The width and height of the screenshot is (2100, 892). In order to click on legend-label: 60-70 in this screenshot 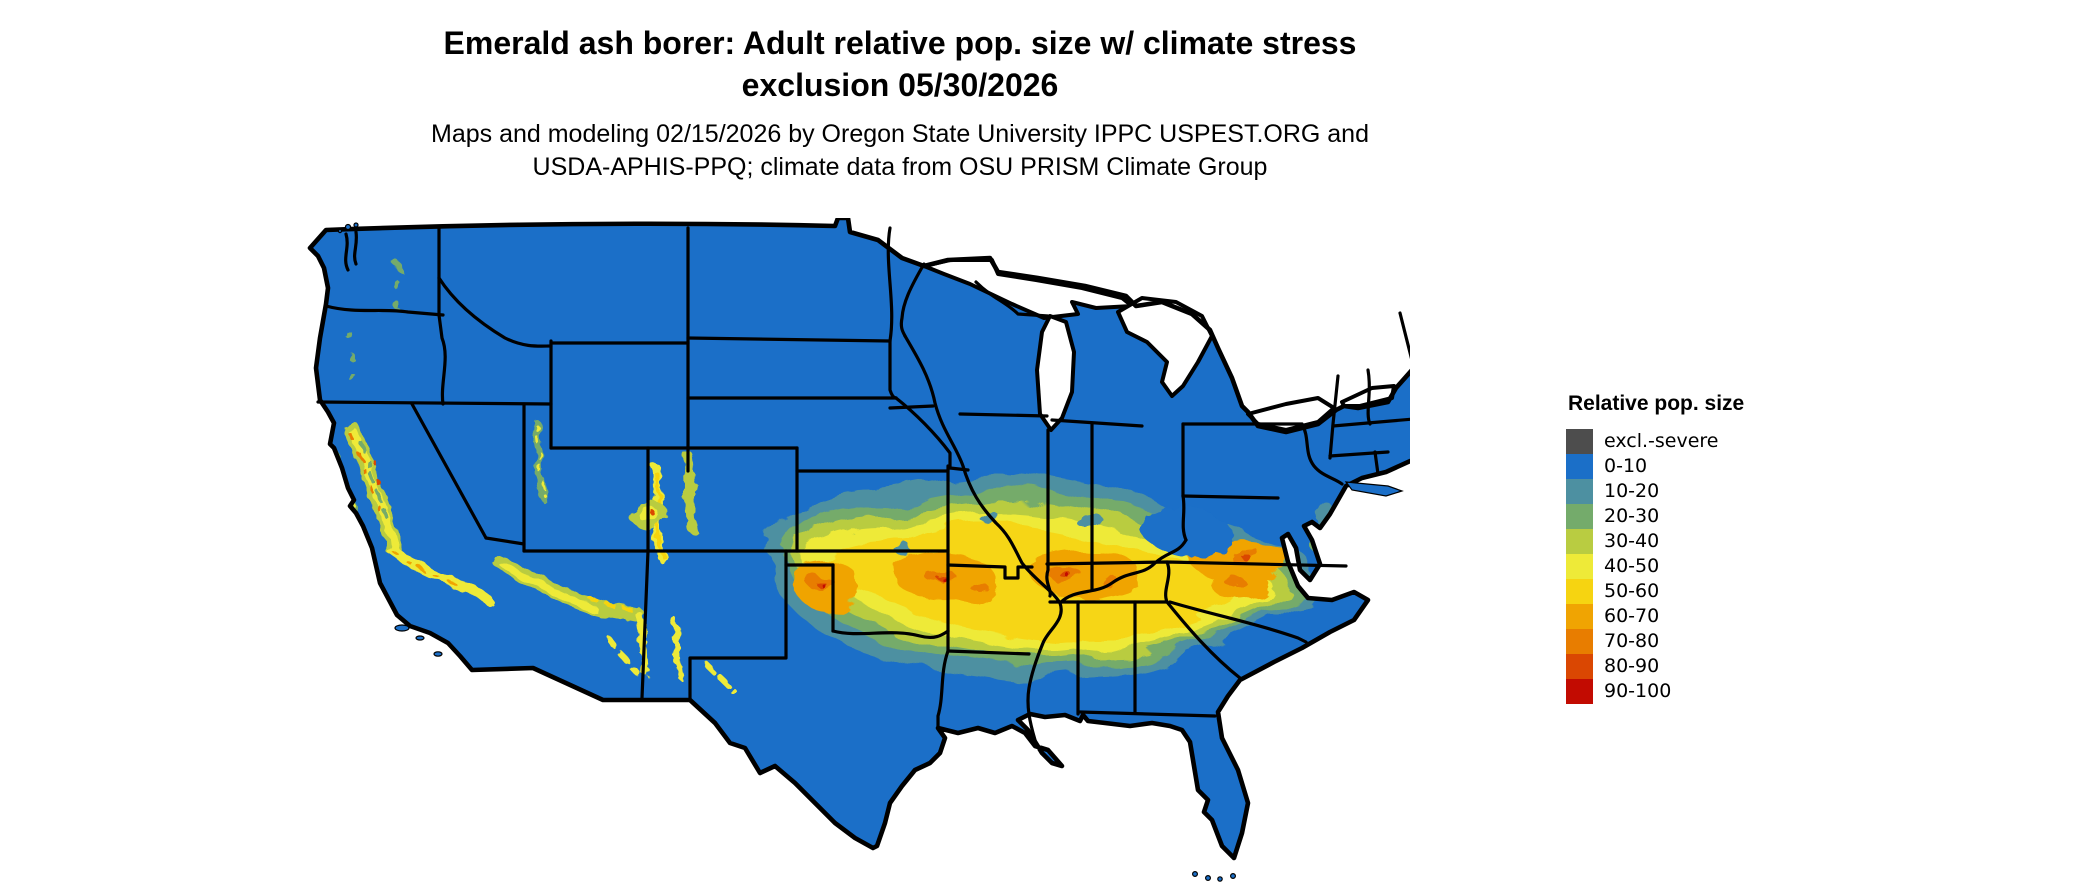, I will do `click(1632, 616)`.